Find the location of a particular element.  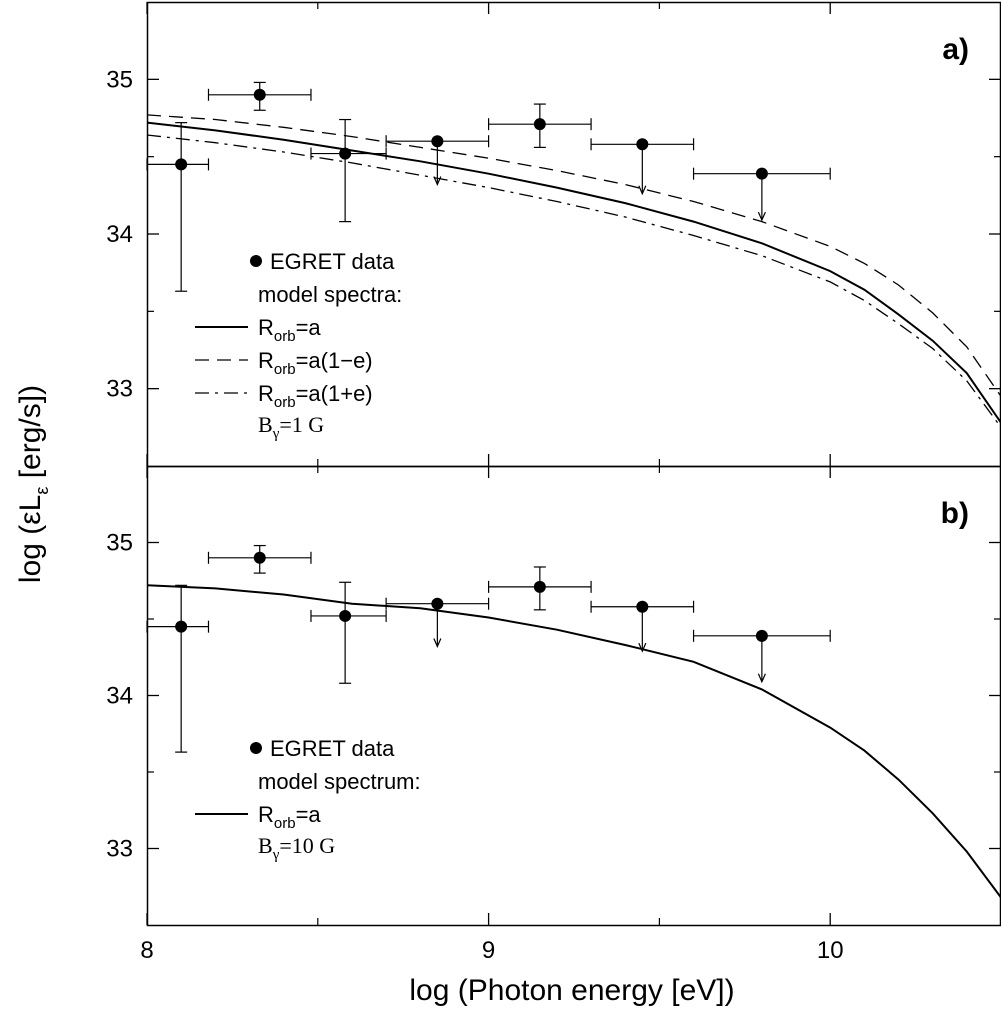

y-axis-title-unit: [erg/s]) is located at coordinates (30, 436).